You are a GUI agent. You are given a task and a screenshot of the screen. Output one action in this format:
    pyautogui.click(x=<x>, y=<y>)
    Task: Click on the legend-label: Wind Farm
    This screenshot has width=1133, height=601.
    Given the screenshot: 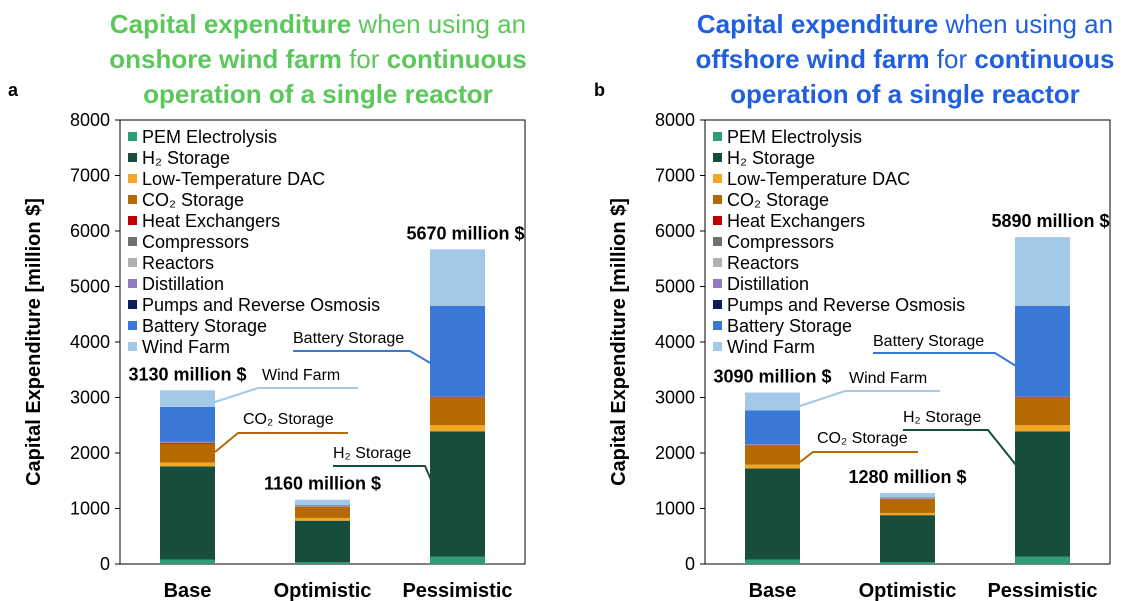 What is the action you would take?
    pyautogui.click(x=771, y=347)
    